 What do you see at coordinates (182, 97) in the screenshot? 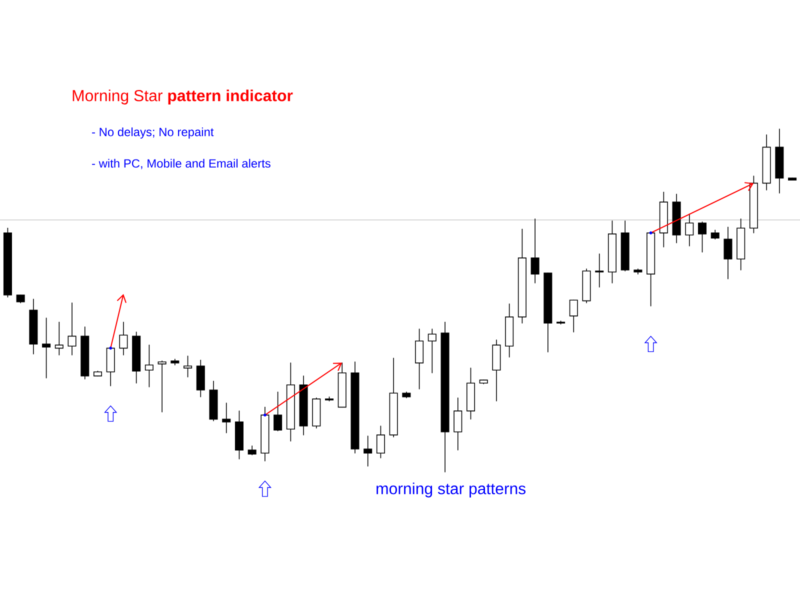
I see `chart-title: Morning Star pattern indicator` at bounding box center [182, 97].